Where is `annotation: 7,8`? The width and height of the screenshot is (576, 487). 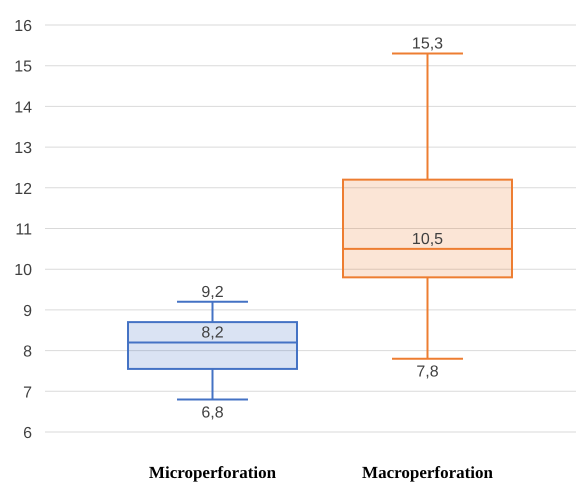 annotation: 7,8 is located at coordinates (427, 372).